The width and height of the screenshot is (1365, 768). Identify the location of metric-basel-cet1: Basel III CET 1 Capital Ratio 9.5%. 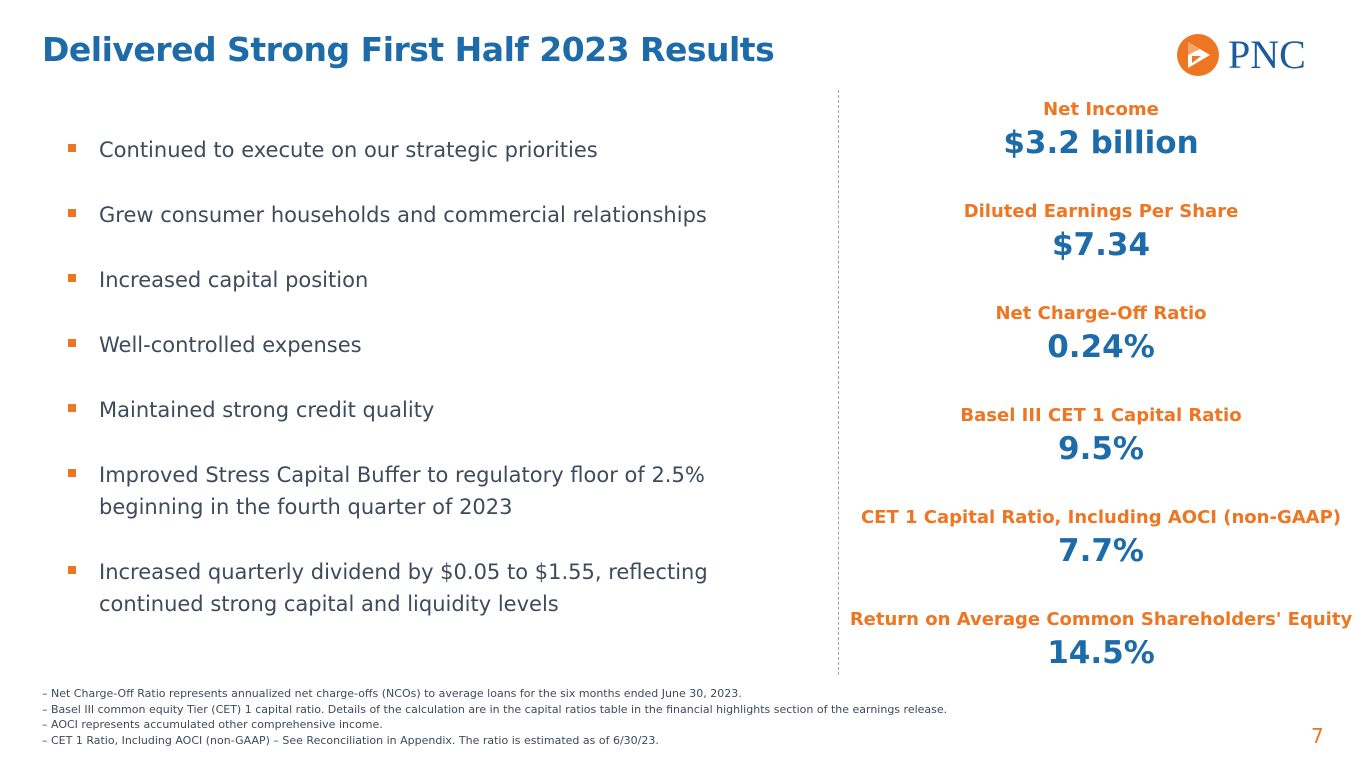
(1101, 454).